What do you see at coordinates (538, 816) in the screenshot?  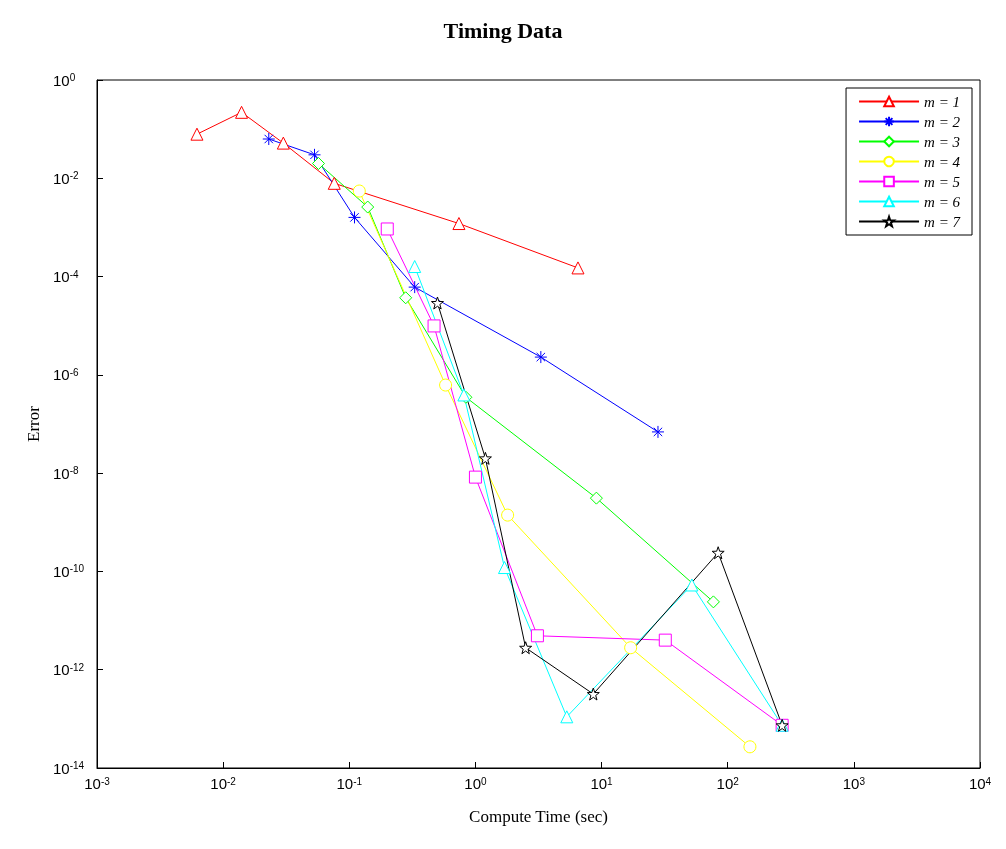 I see `x-axis-title: Compute Time (sec)` at bounding box center [538, 816].